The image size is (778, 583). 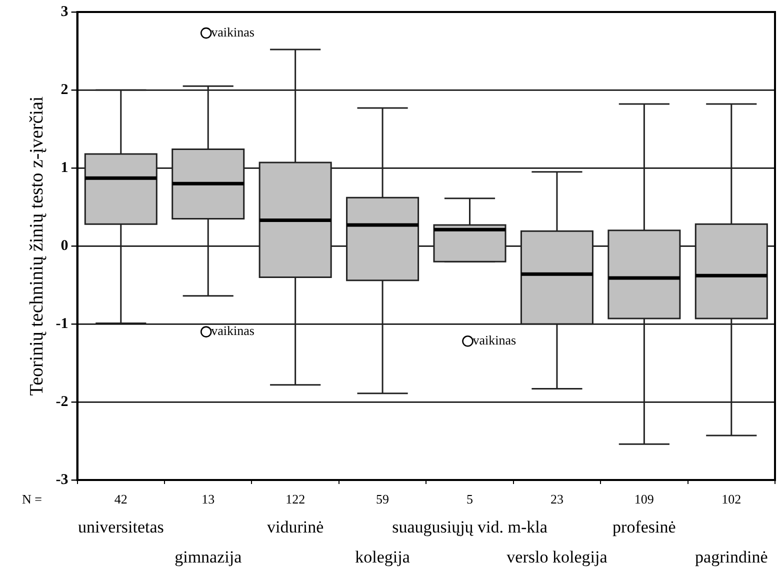 What do you see at coordinates (64, 168) in the screenshot?
I see `y-tick-label: 1` at bounding box center [64, 168].